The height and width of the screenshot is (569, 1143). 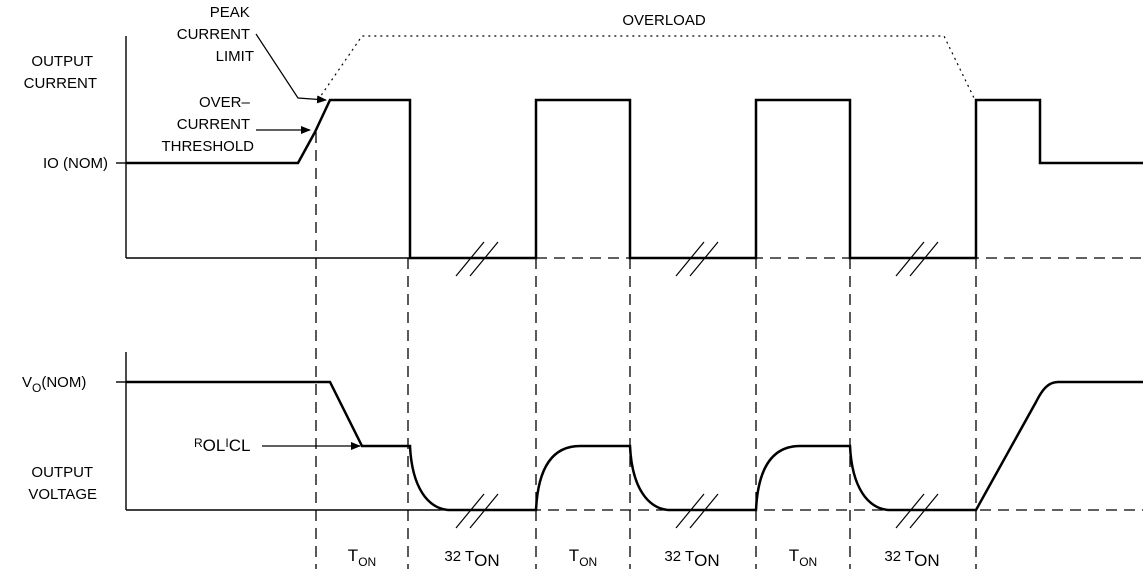 I want to click on overload-envelope, so click(x=646, y=68).